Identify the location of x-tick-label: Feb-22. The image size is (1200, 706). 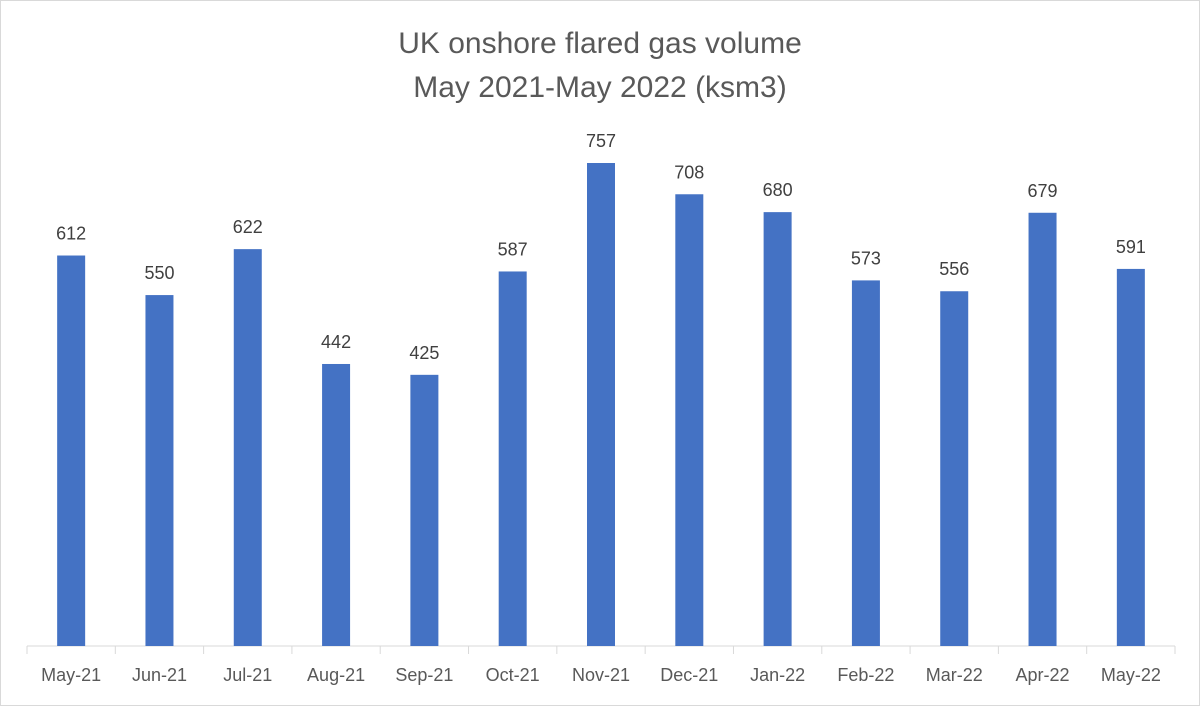
(865, 675).